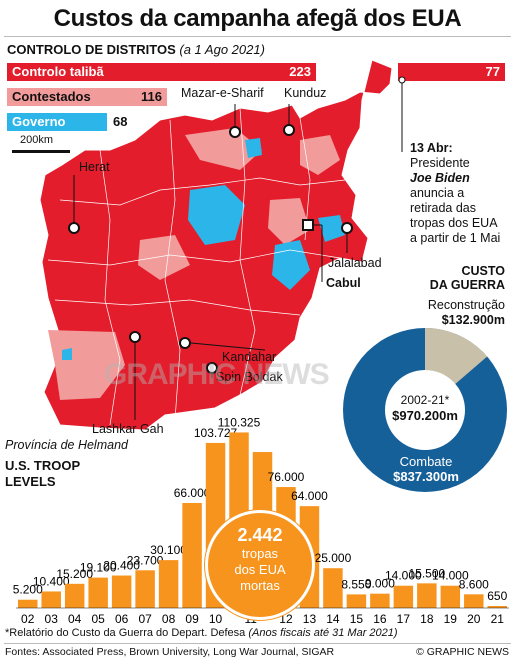  I want to click on troop-bar-label: 64.000, so click(309, 496).